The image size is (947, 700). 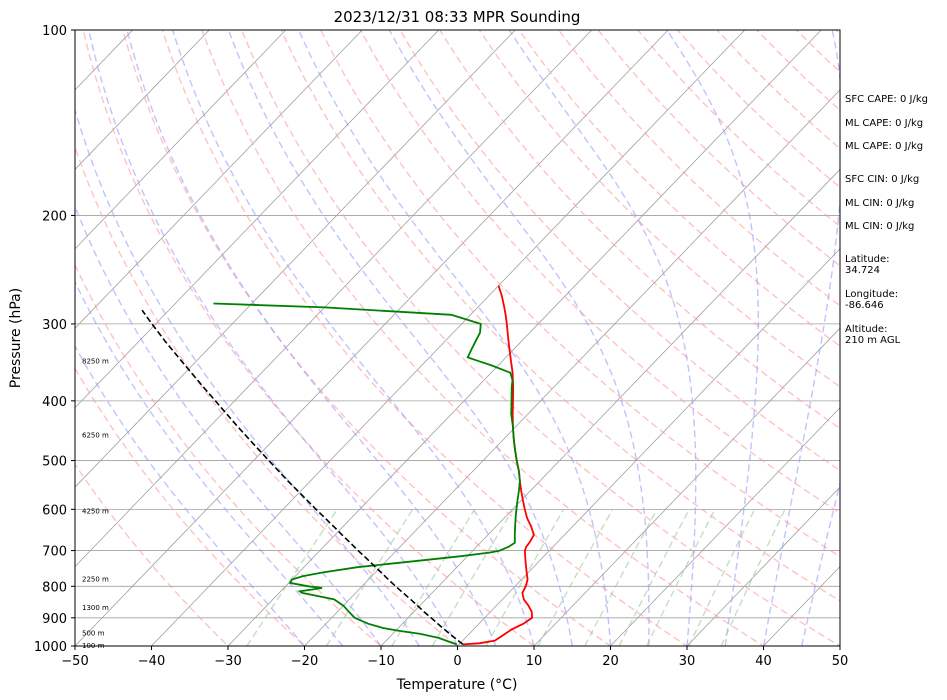 I want to click on y-tick-label: 200, so click(x=54, y=216).